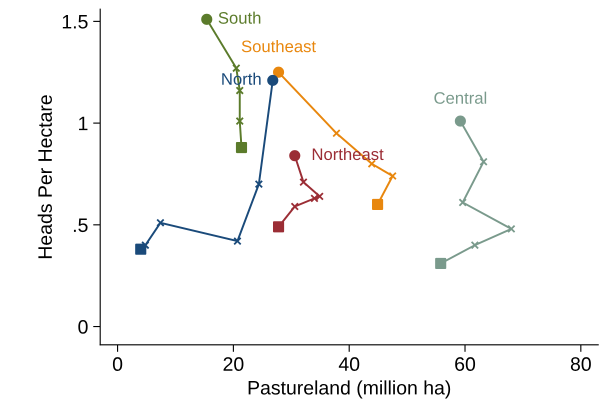 The height and width of the screenshot is (417, 600). I want to click on x-tick-label: 40, so click(349, 364).